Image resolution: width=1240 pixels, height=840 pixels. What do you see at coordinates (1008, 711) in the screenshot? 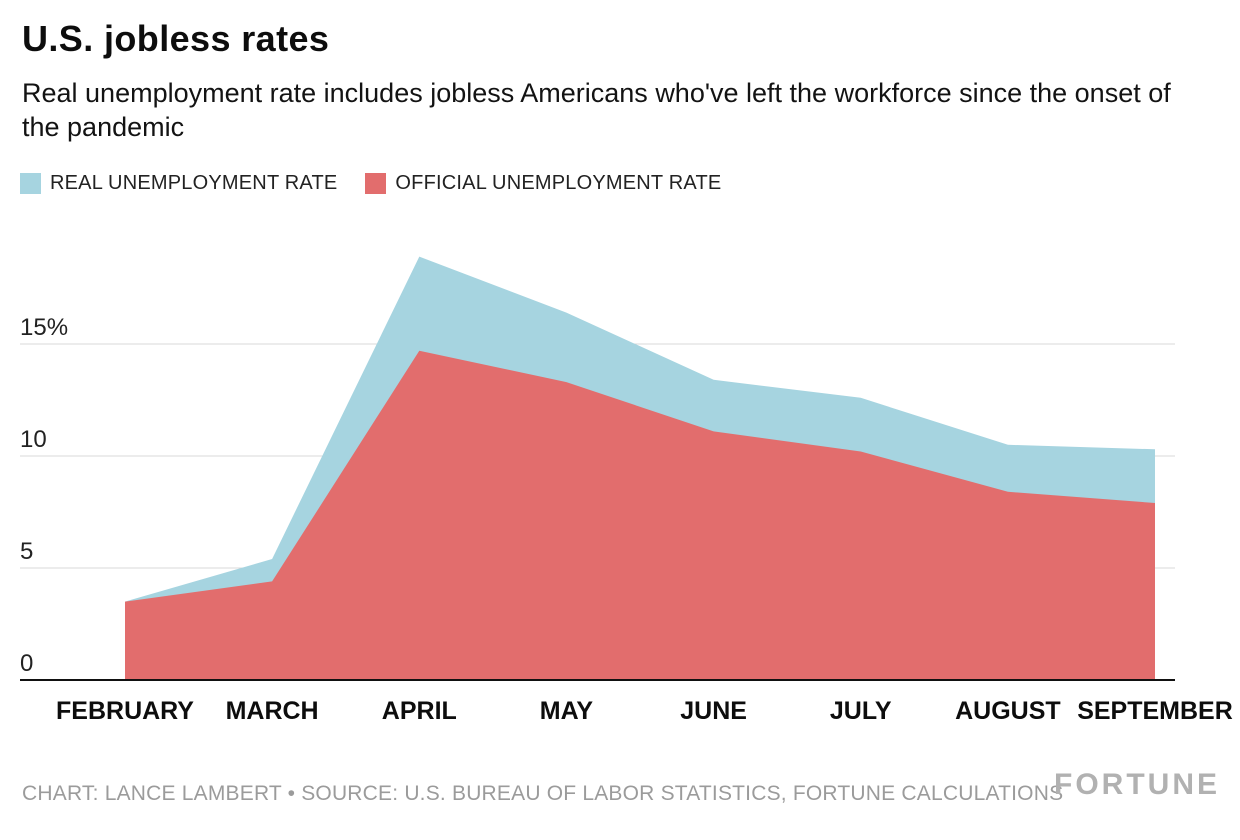
I see `x-axis-label: AUGUST` at bounding box center [1008, 711].